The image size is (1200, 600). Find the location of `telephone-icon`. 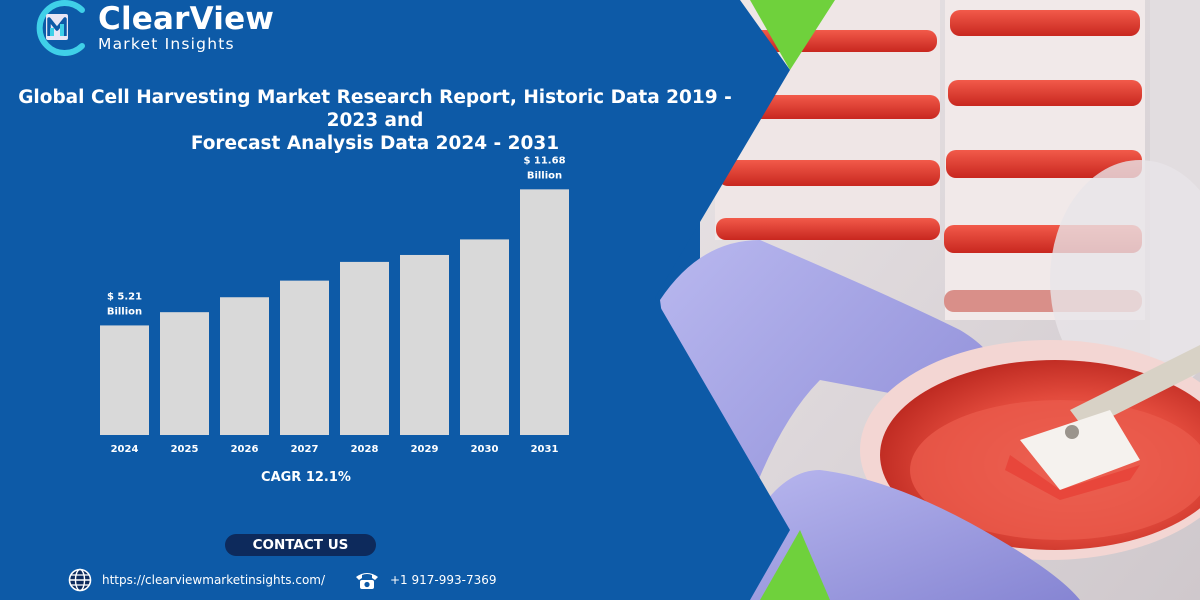

telephone-icon is located at coordinates (367, 581).